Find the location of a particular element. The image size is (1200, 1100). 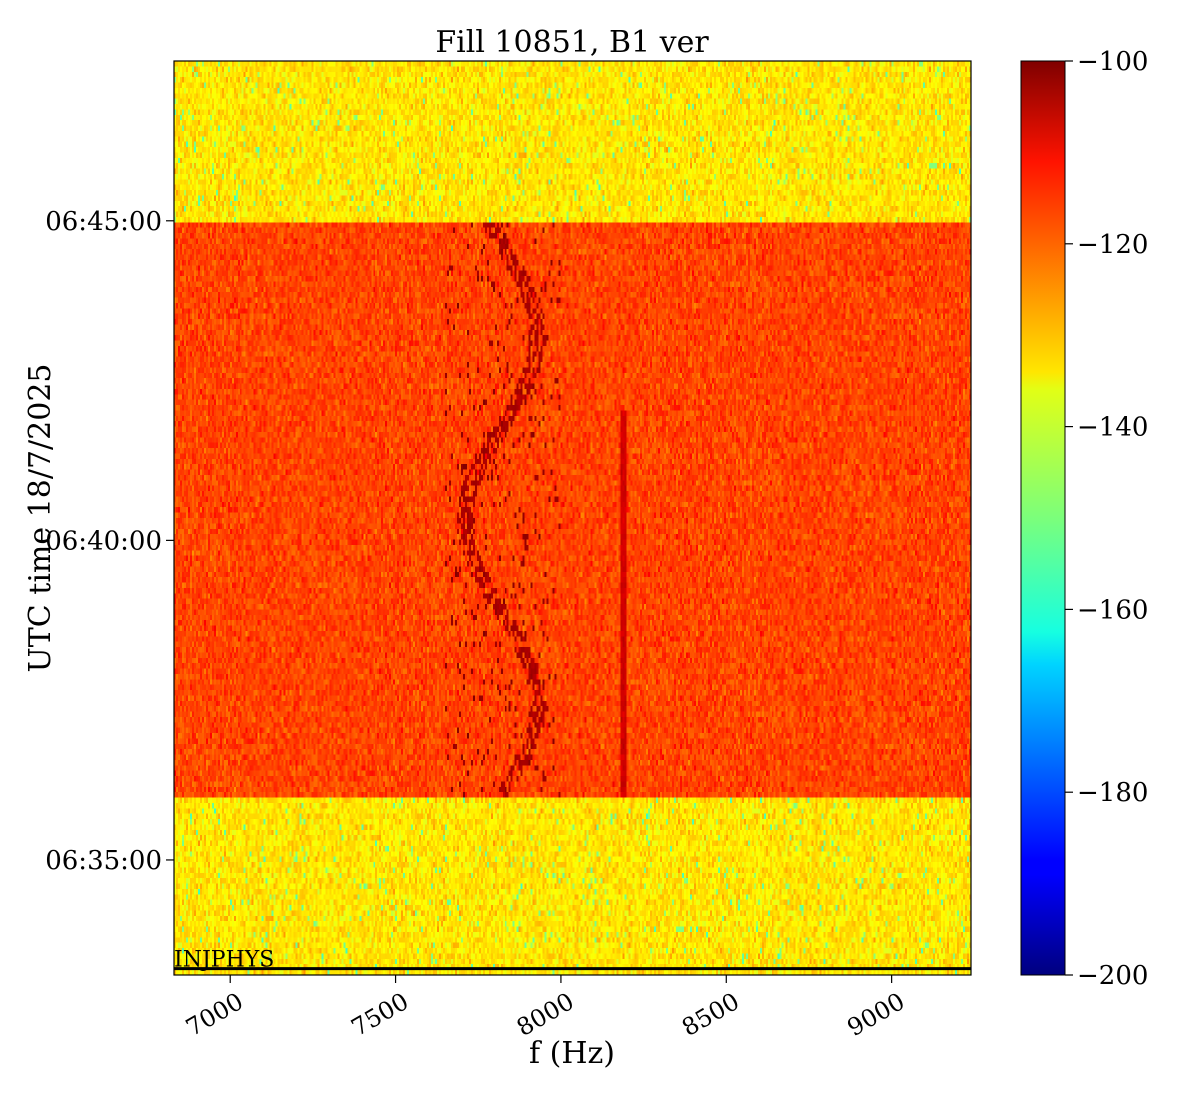

y-axis: 06:35:00 06:40:00 06:45:00 is located at coordinates (109, 541).